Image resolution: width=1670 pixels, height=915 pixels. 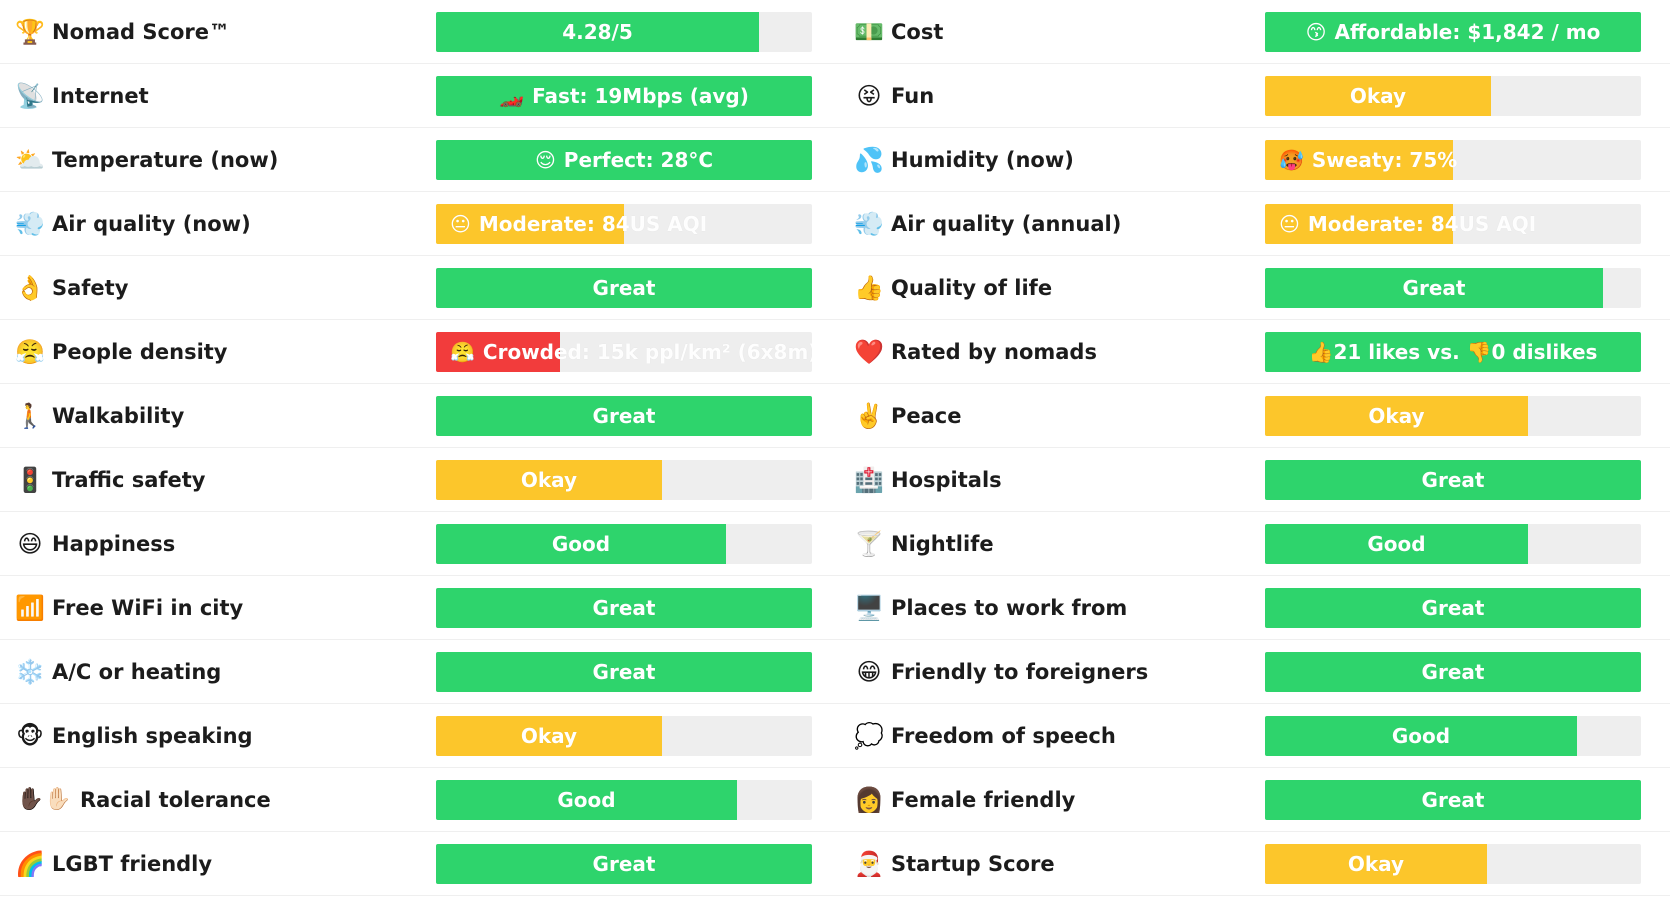 I want to click on score-emoji-icon: 😤, so click(x=462, y=352).